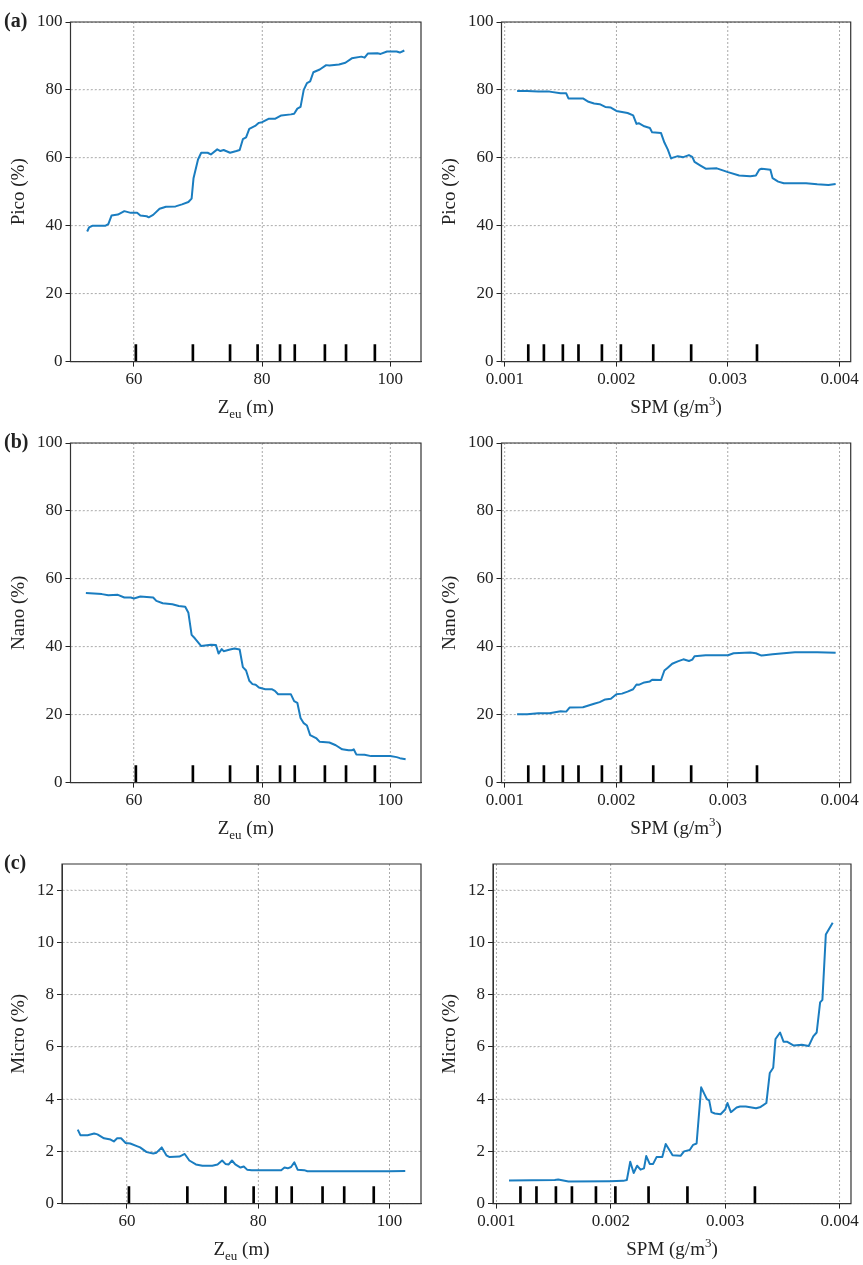  What do you see at coordinates (16, 442) in the screenshot?
I see `chart-title: (b)` at bounding box center [16, 442].